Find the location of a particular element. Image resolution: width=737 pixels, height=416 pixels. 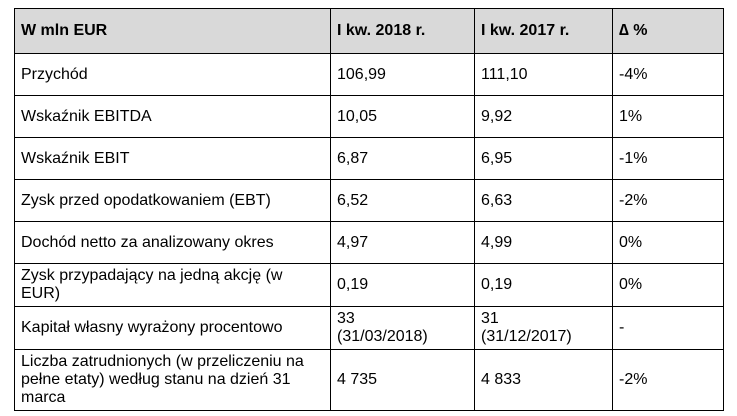

value-cell: 33 (31/03/2018) is located at coordinates (402, 328).